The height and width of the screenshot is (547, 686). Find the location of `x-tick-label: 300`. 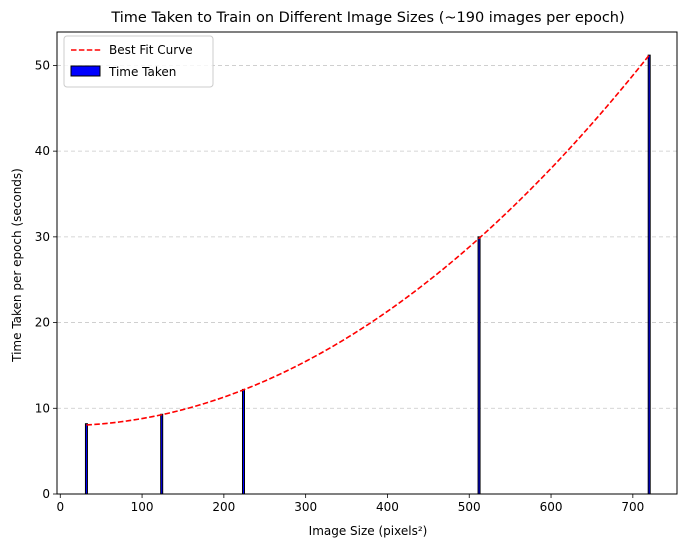

x-tick-label: 300 is located at coordinates (305, 507).